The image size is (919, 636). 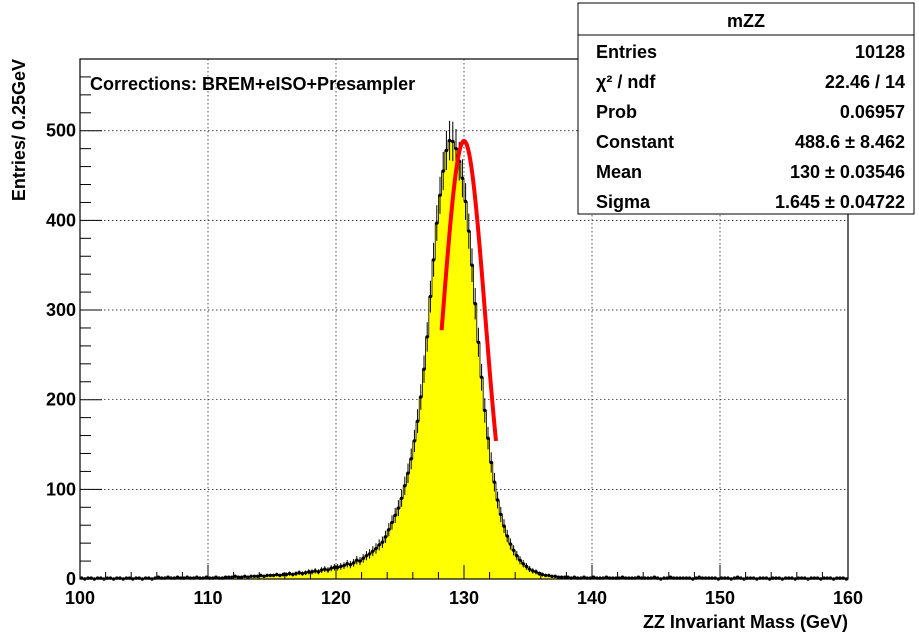 What do you see at coordinates (720, 598) in the screenshot?
I see `x-tick-label: 150` at bounding box center [720, 598].